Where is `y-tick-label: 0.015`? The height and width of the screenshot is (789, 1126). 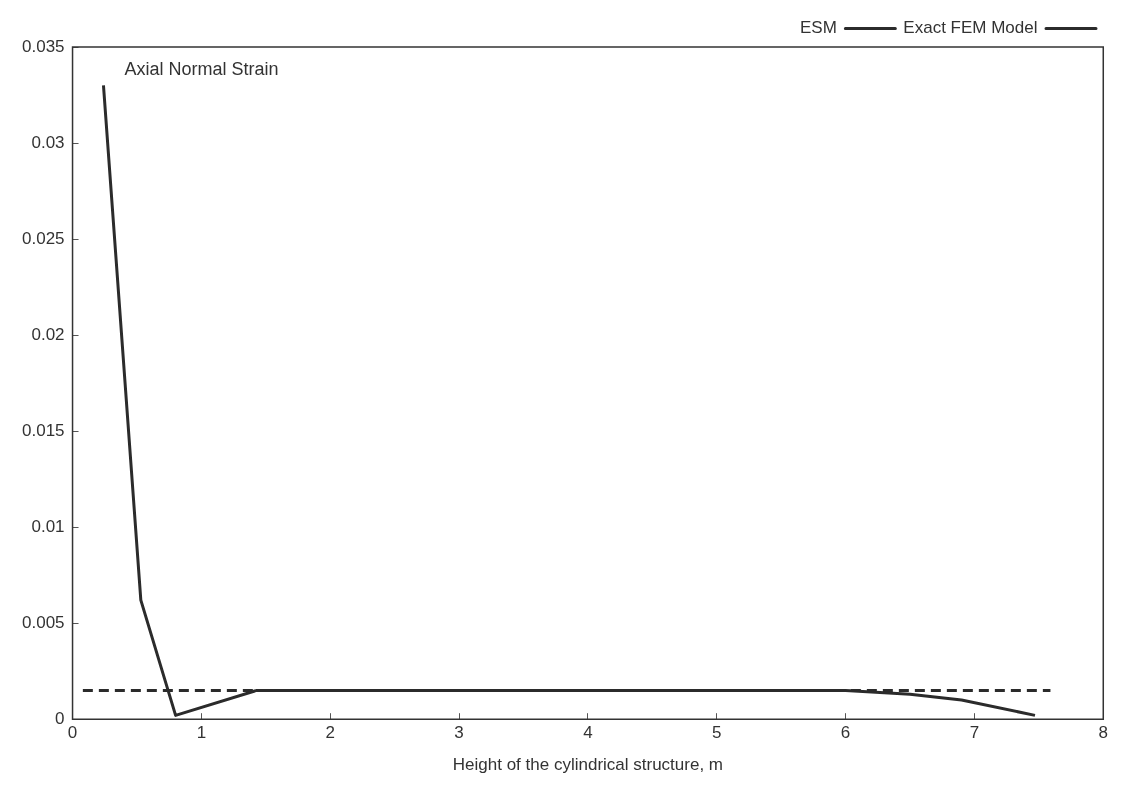 y-tick-label: 0.015 is located at coordinates (43, 430).